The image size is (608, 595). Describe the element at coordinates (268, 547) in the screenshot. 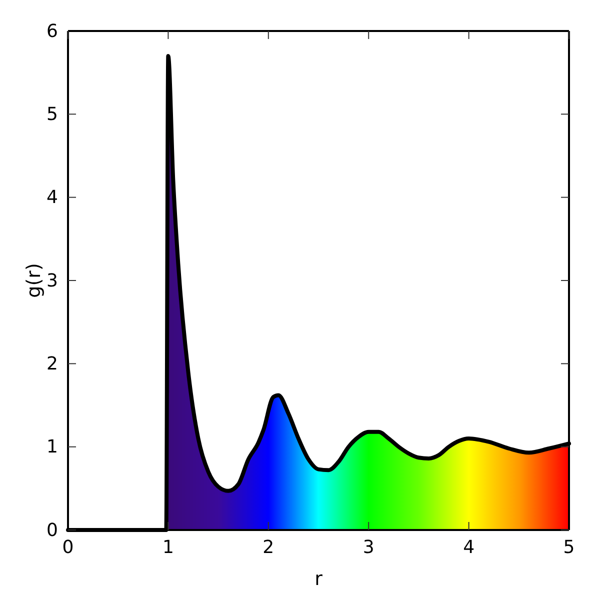

I see `x-tick-label: 2` at that location.